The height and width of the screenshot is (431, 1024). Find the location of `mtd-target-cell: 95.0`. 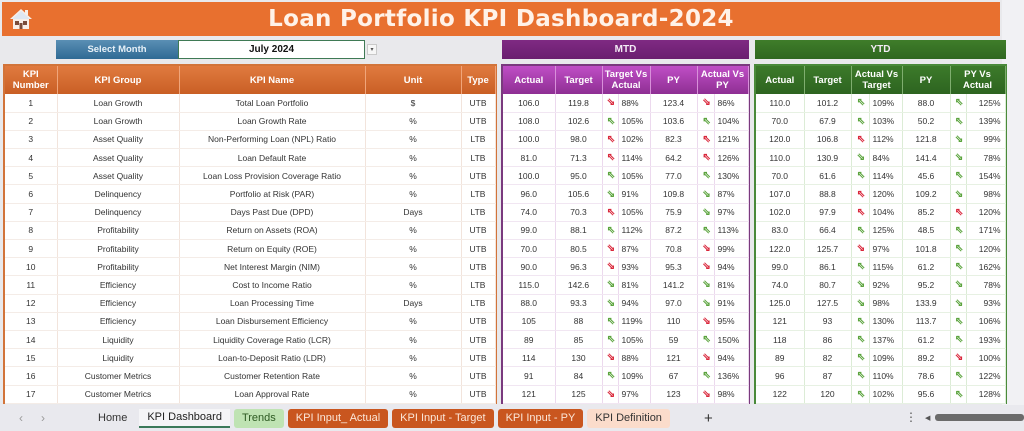

mtd-target-cell: 95.0 is located at coordinates (579, 176).